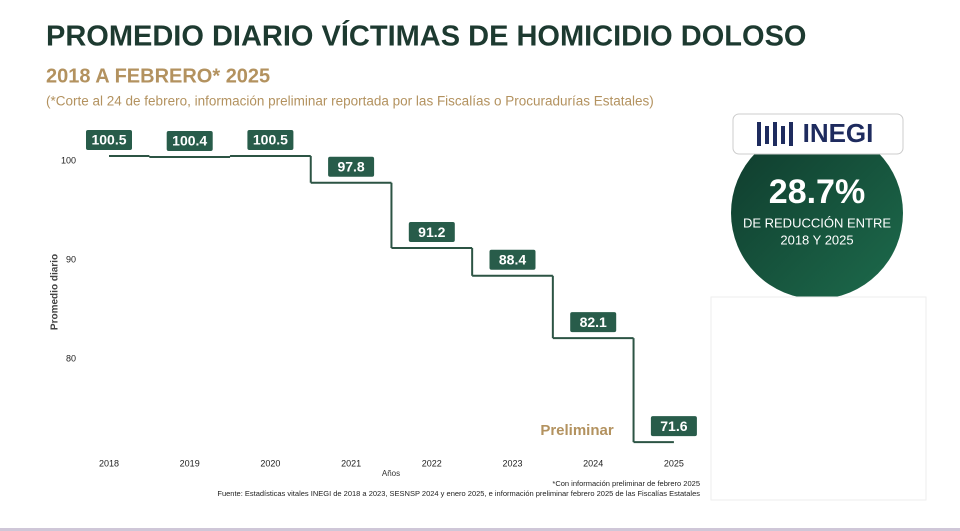 This screenshot has width=960, height=531. What do you see at coordinates (480, 529) in the screenshot?
I see `bottom-rule` at bounding box center [480, 529].